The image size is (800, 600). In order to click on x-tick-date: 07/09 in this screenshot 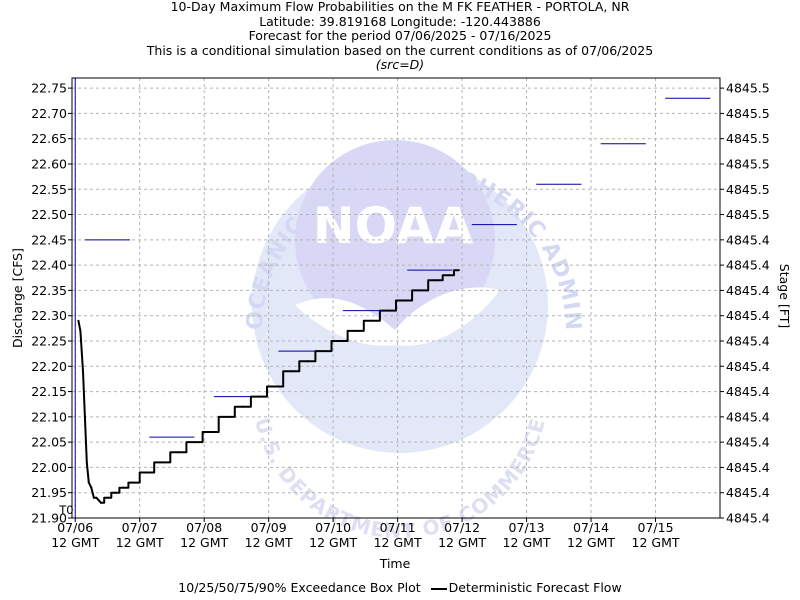, I will do `click(269, 527)`.